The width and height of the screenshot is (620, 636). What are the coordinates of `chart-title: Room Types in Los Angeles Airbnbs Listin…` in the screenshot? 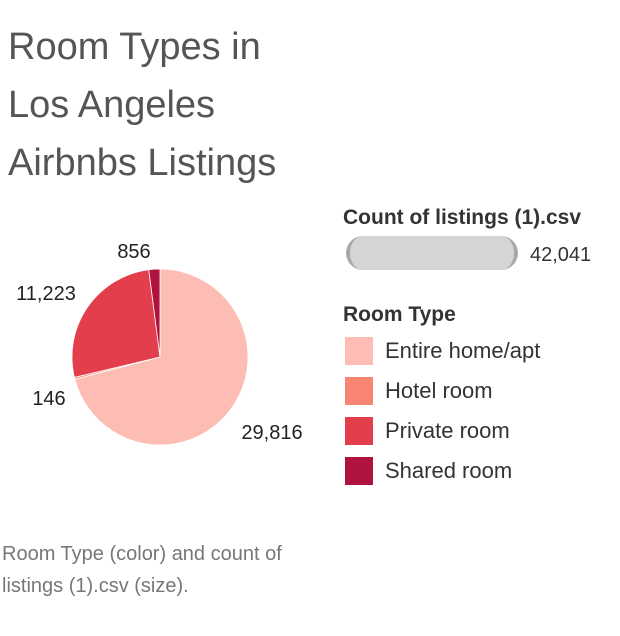 It's located at (173, 105).